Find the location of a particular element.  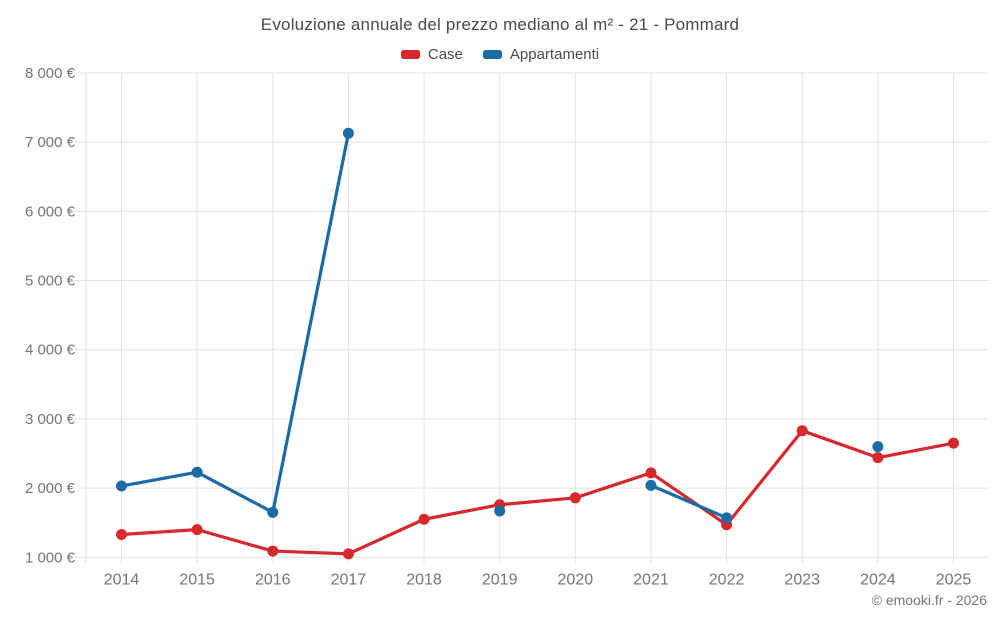

x-tick-label: 2016 is located at coordinates (273, 579).